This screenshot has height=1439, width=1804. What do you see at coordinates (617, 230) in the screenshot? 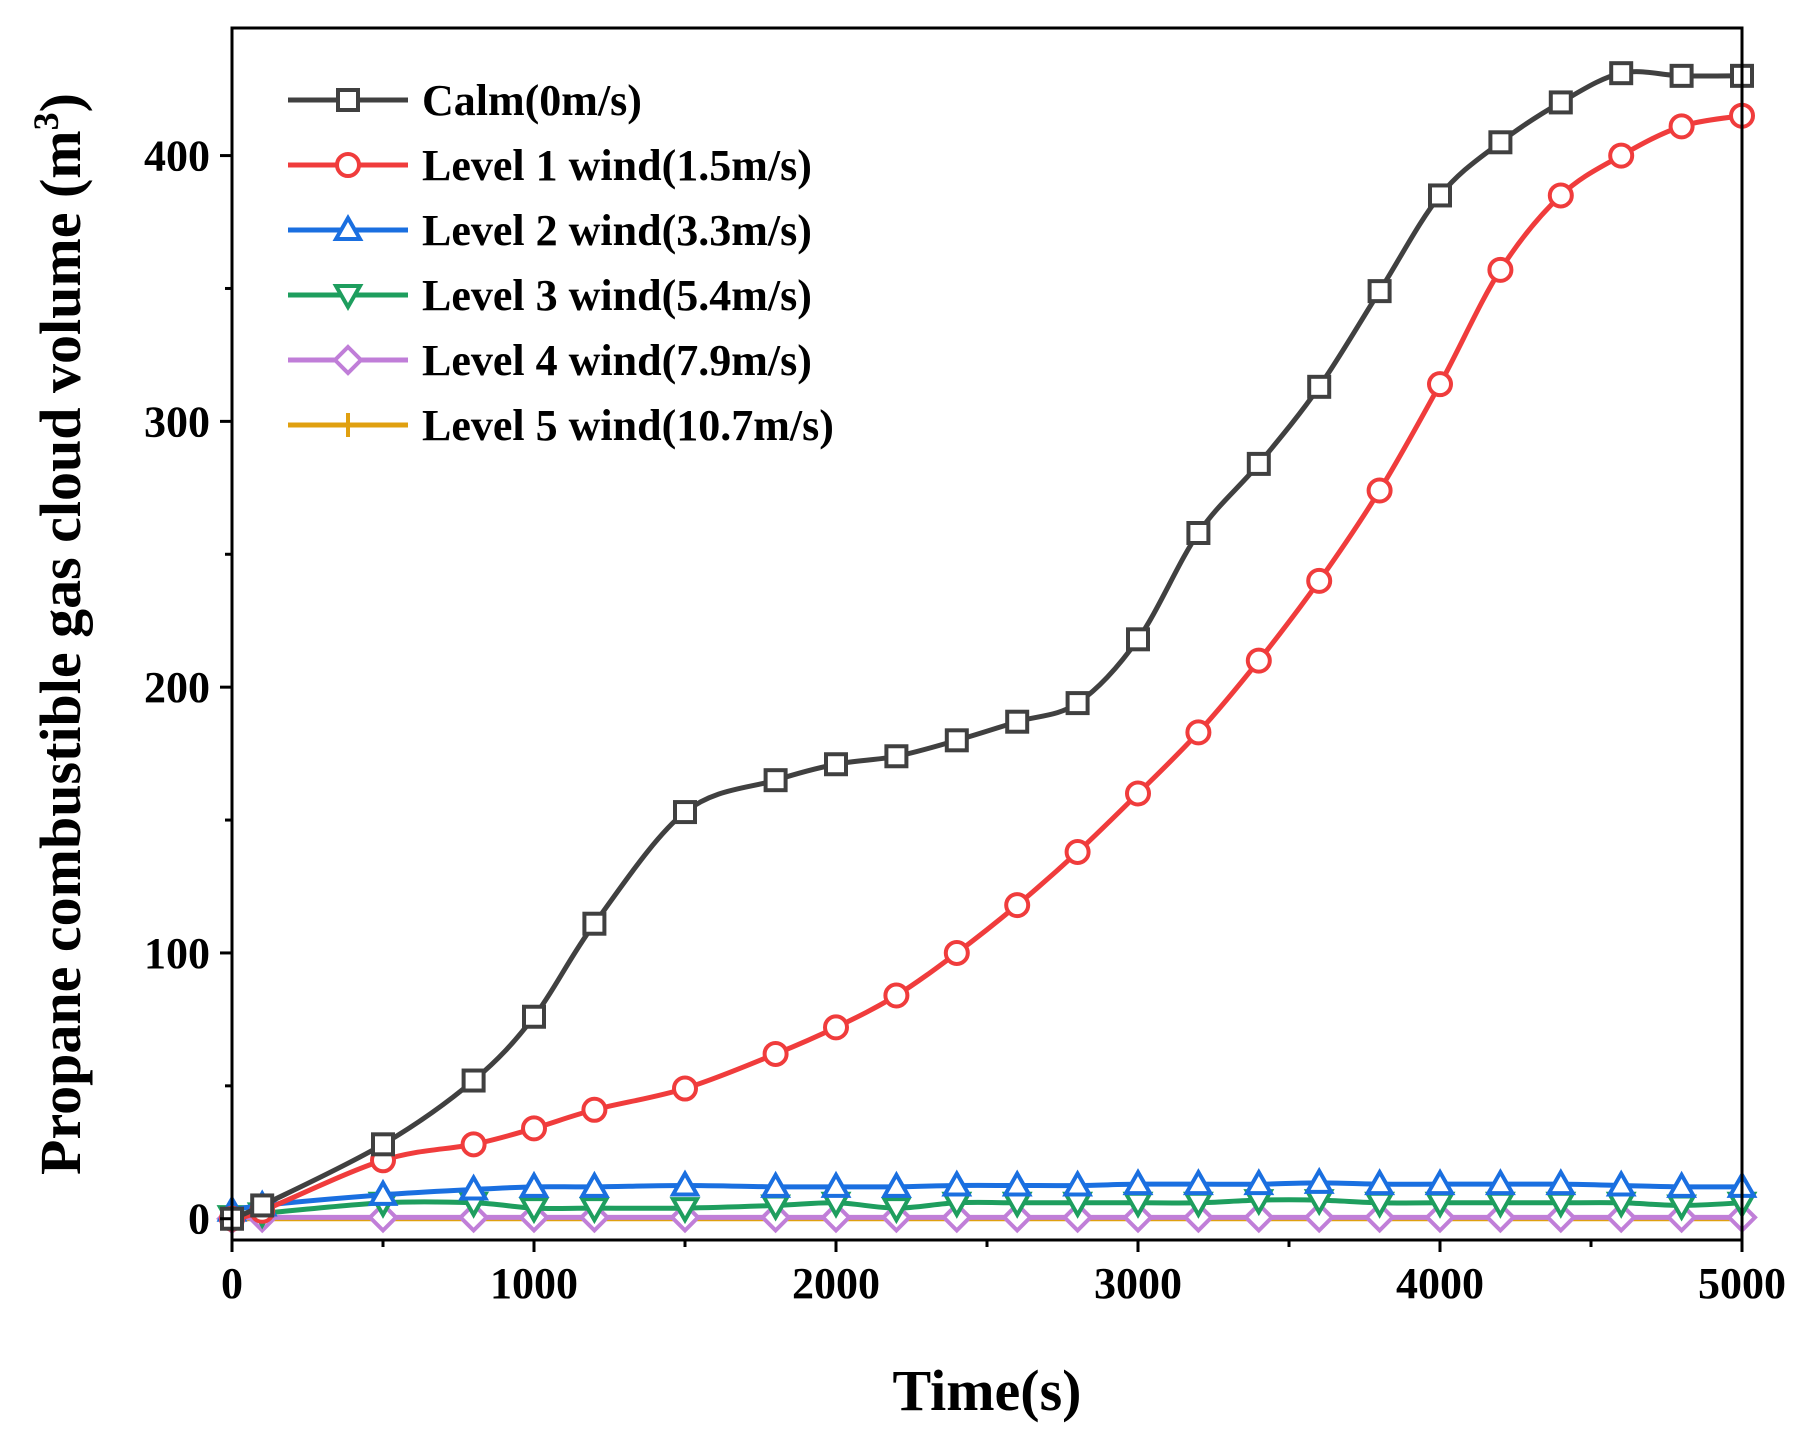
I see `legend-label: Level 2 wind(3.3m/s)` at bounding box center [617, 230].